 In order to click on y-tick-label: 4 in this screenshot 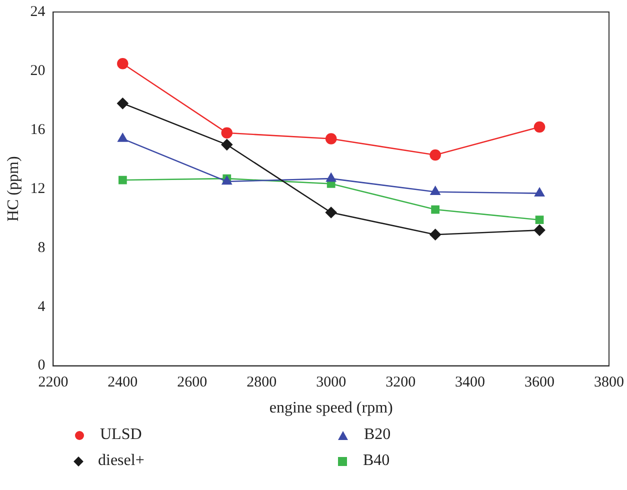, I will do `click(42, 306)`.